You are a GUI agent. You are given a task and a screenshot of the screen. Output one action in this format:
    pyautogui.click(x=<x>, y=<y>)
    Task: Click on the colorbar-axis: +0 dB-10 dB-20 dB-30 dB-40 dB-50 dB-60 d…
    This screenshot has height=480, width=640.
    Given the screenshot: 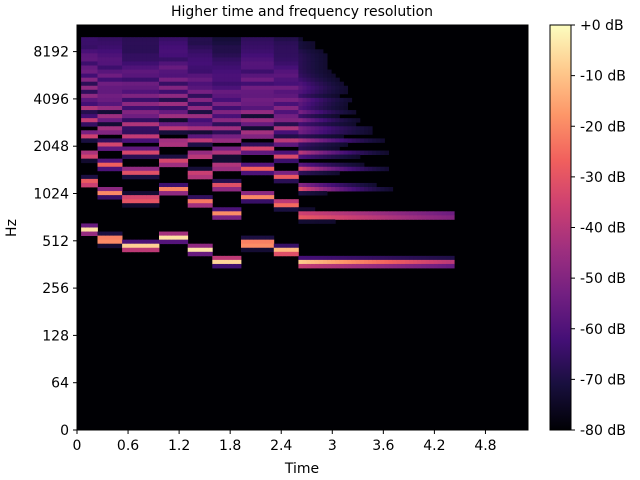 What is the action you would take?
    pyautogui.click(x=598, y=228)
    